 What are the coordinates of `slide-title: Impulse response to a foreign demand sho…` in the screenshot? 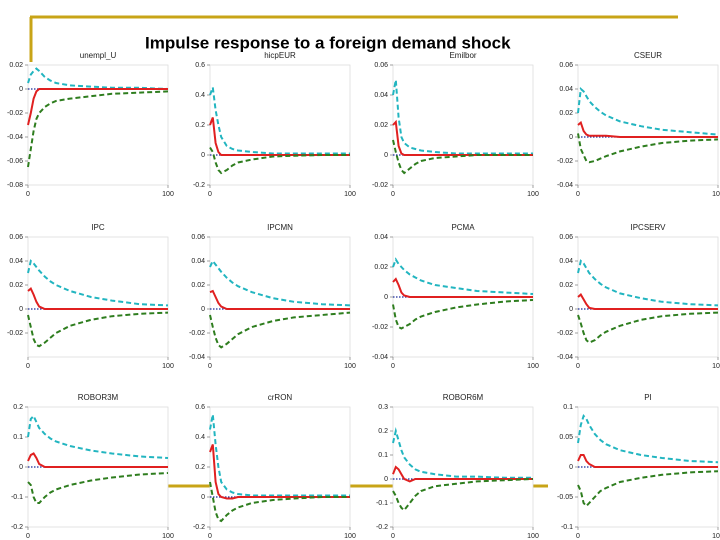 It's located at (328, 42).